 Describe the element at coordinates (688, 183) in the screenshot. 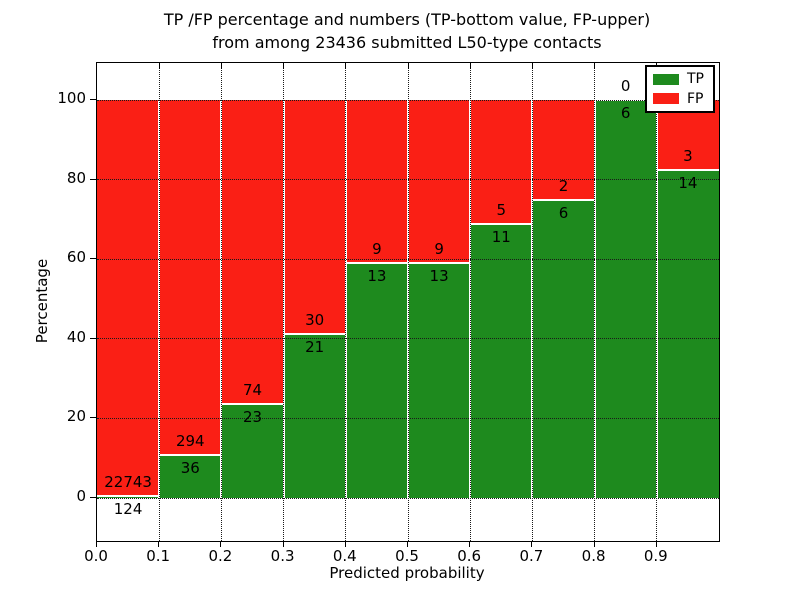

I see `tp-count-label: 14` at that location.